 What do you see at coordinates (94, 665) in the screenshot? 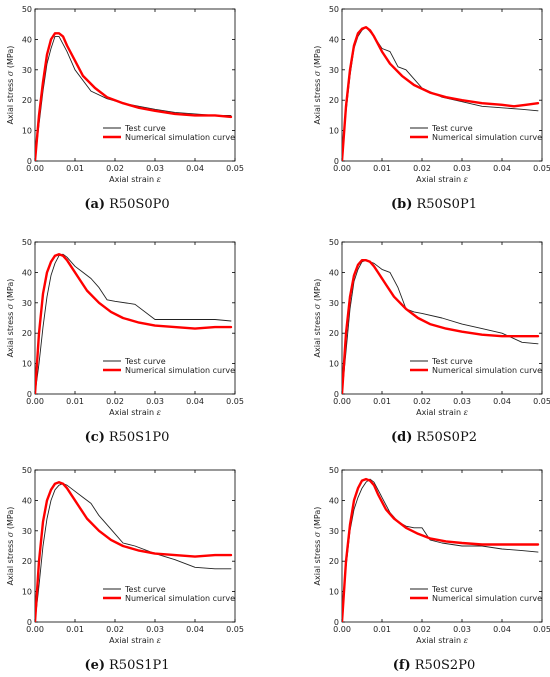
I see `panel-caption-letter: (e)` at bounding box center [94, 665].